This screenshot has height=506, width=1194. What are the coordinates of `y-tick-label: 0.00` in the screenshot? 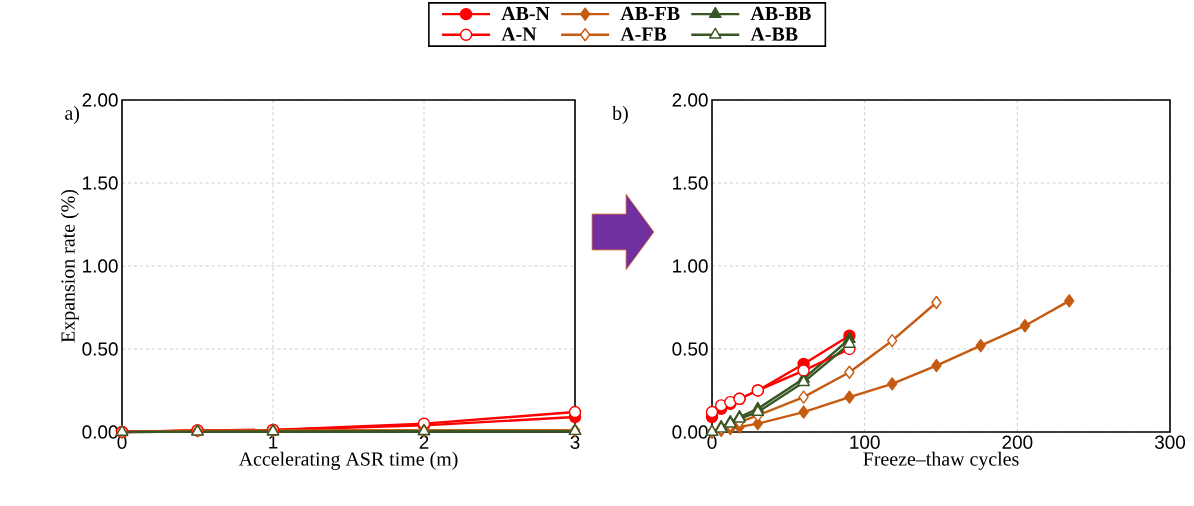 It's located at (690, 432).